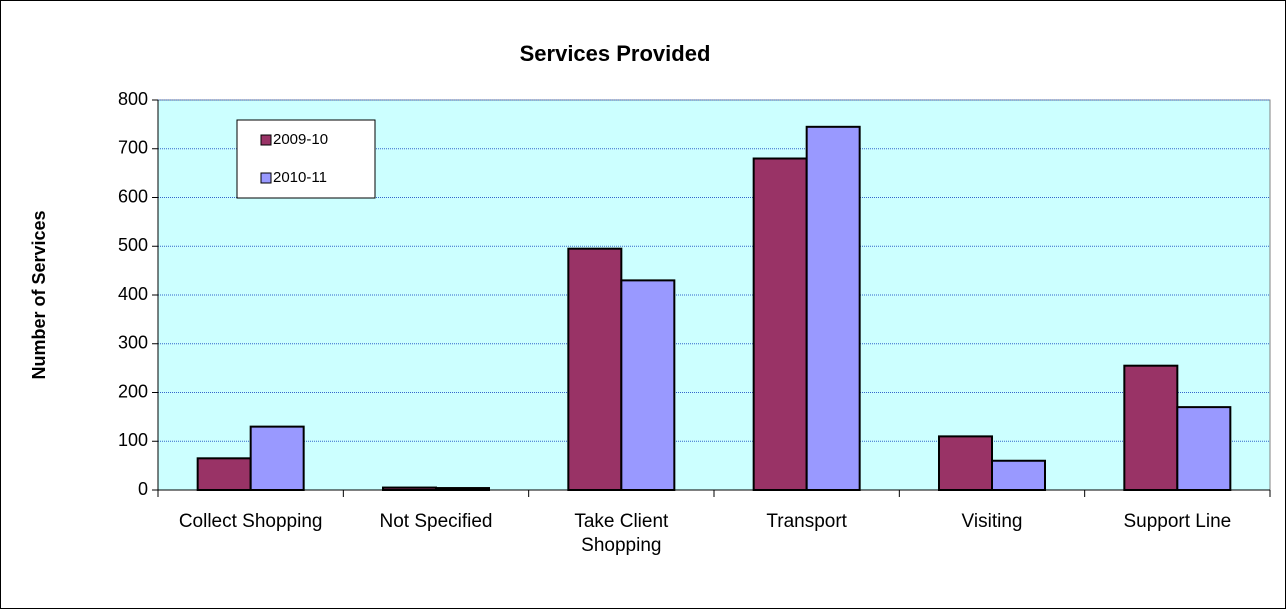 The width and height of the screenshot is (1286, 609). What do you see at coordinates (992, 521) in the screenshot?
I see `x-tick-label: Visiting` at bounding box center [992, 521].